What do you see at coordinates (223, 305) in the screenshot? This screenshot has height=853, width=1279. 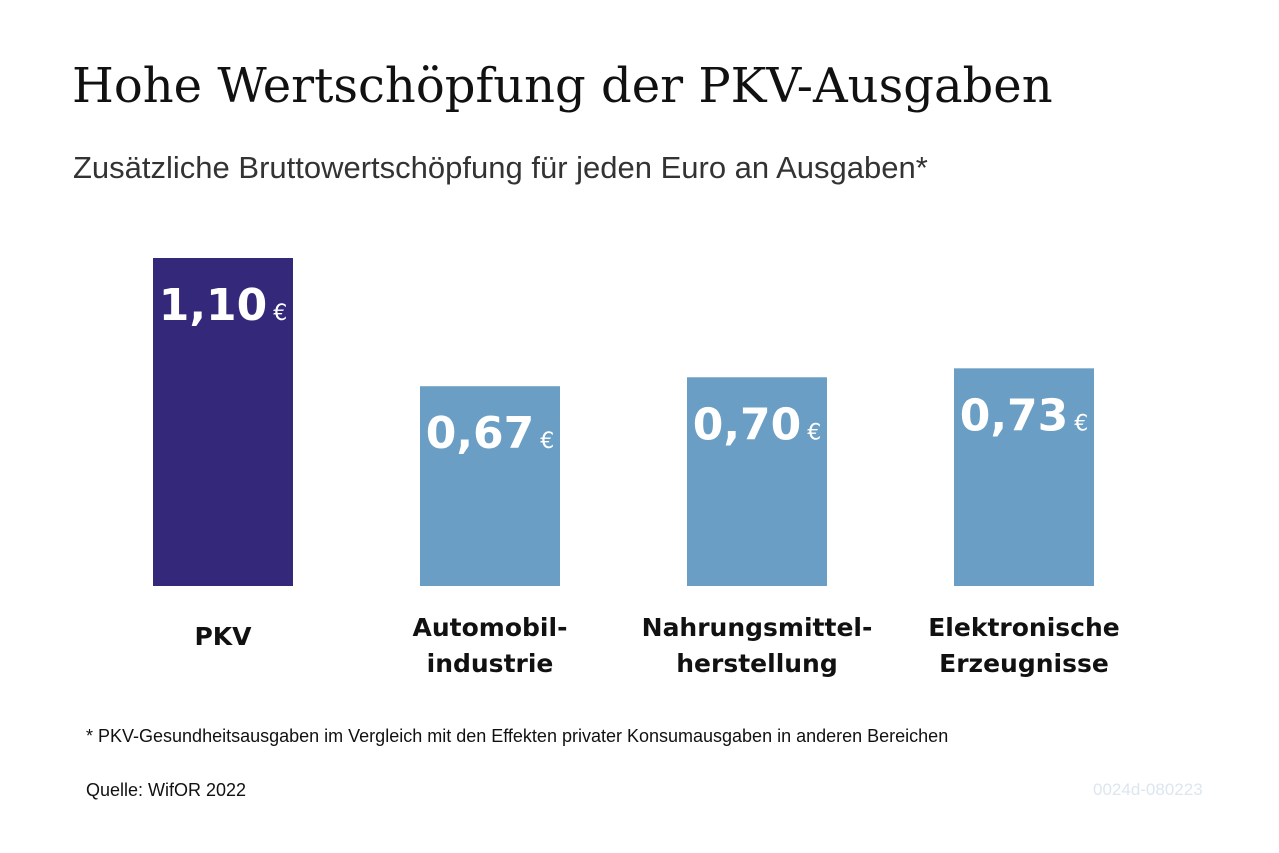 I see `value-label-0: 1,10 €` at bounding box center [223, 305].